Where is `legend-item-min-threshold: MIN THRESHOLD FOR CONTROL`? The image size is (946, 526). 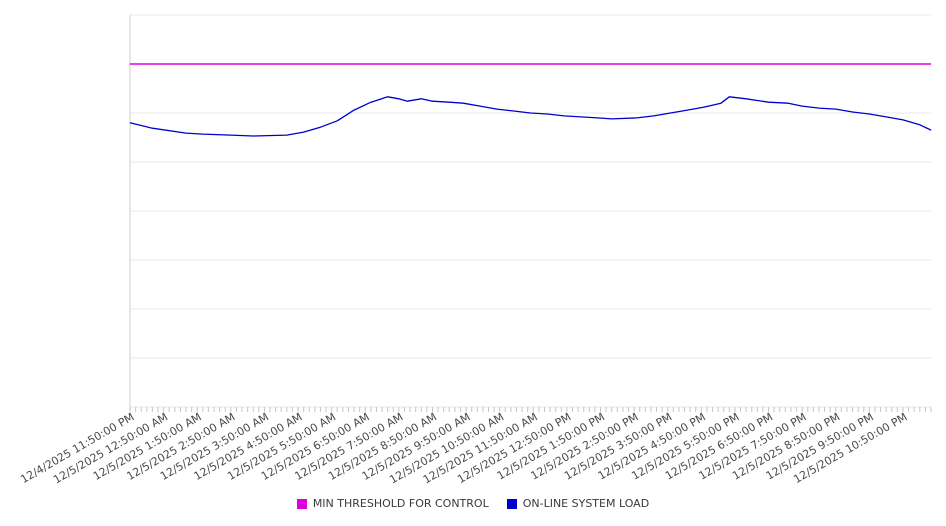
legend-item-min-threshold: MIN THRESHOLD FOR CONTROL is located at coordinates (392, 503).